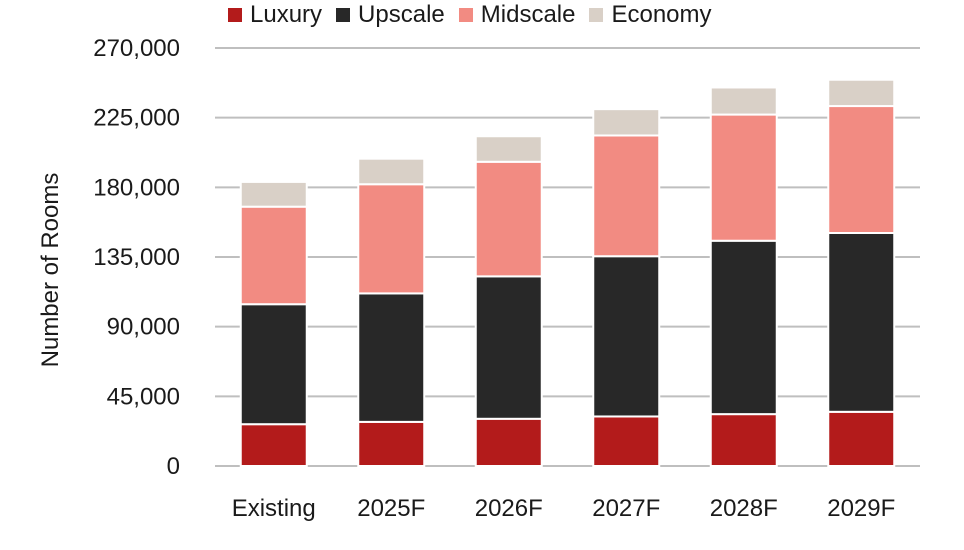  I want to click on bar-segment-luxury-2026f, so click(508, 442).